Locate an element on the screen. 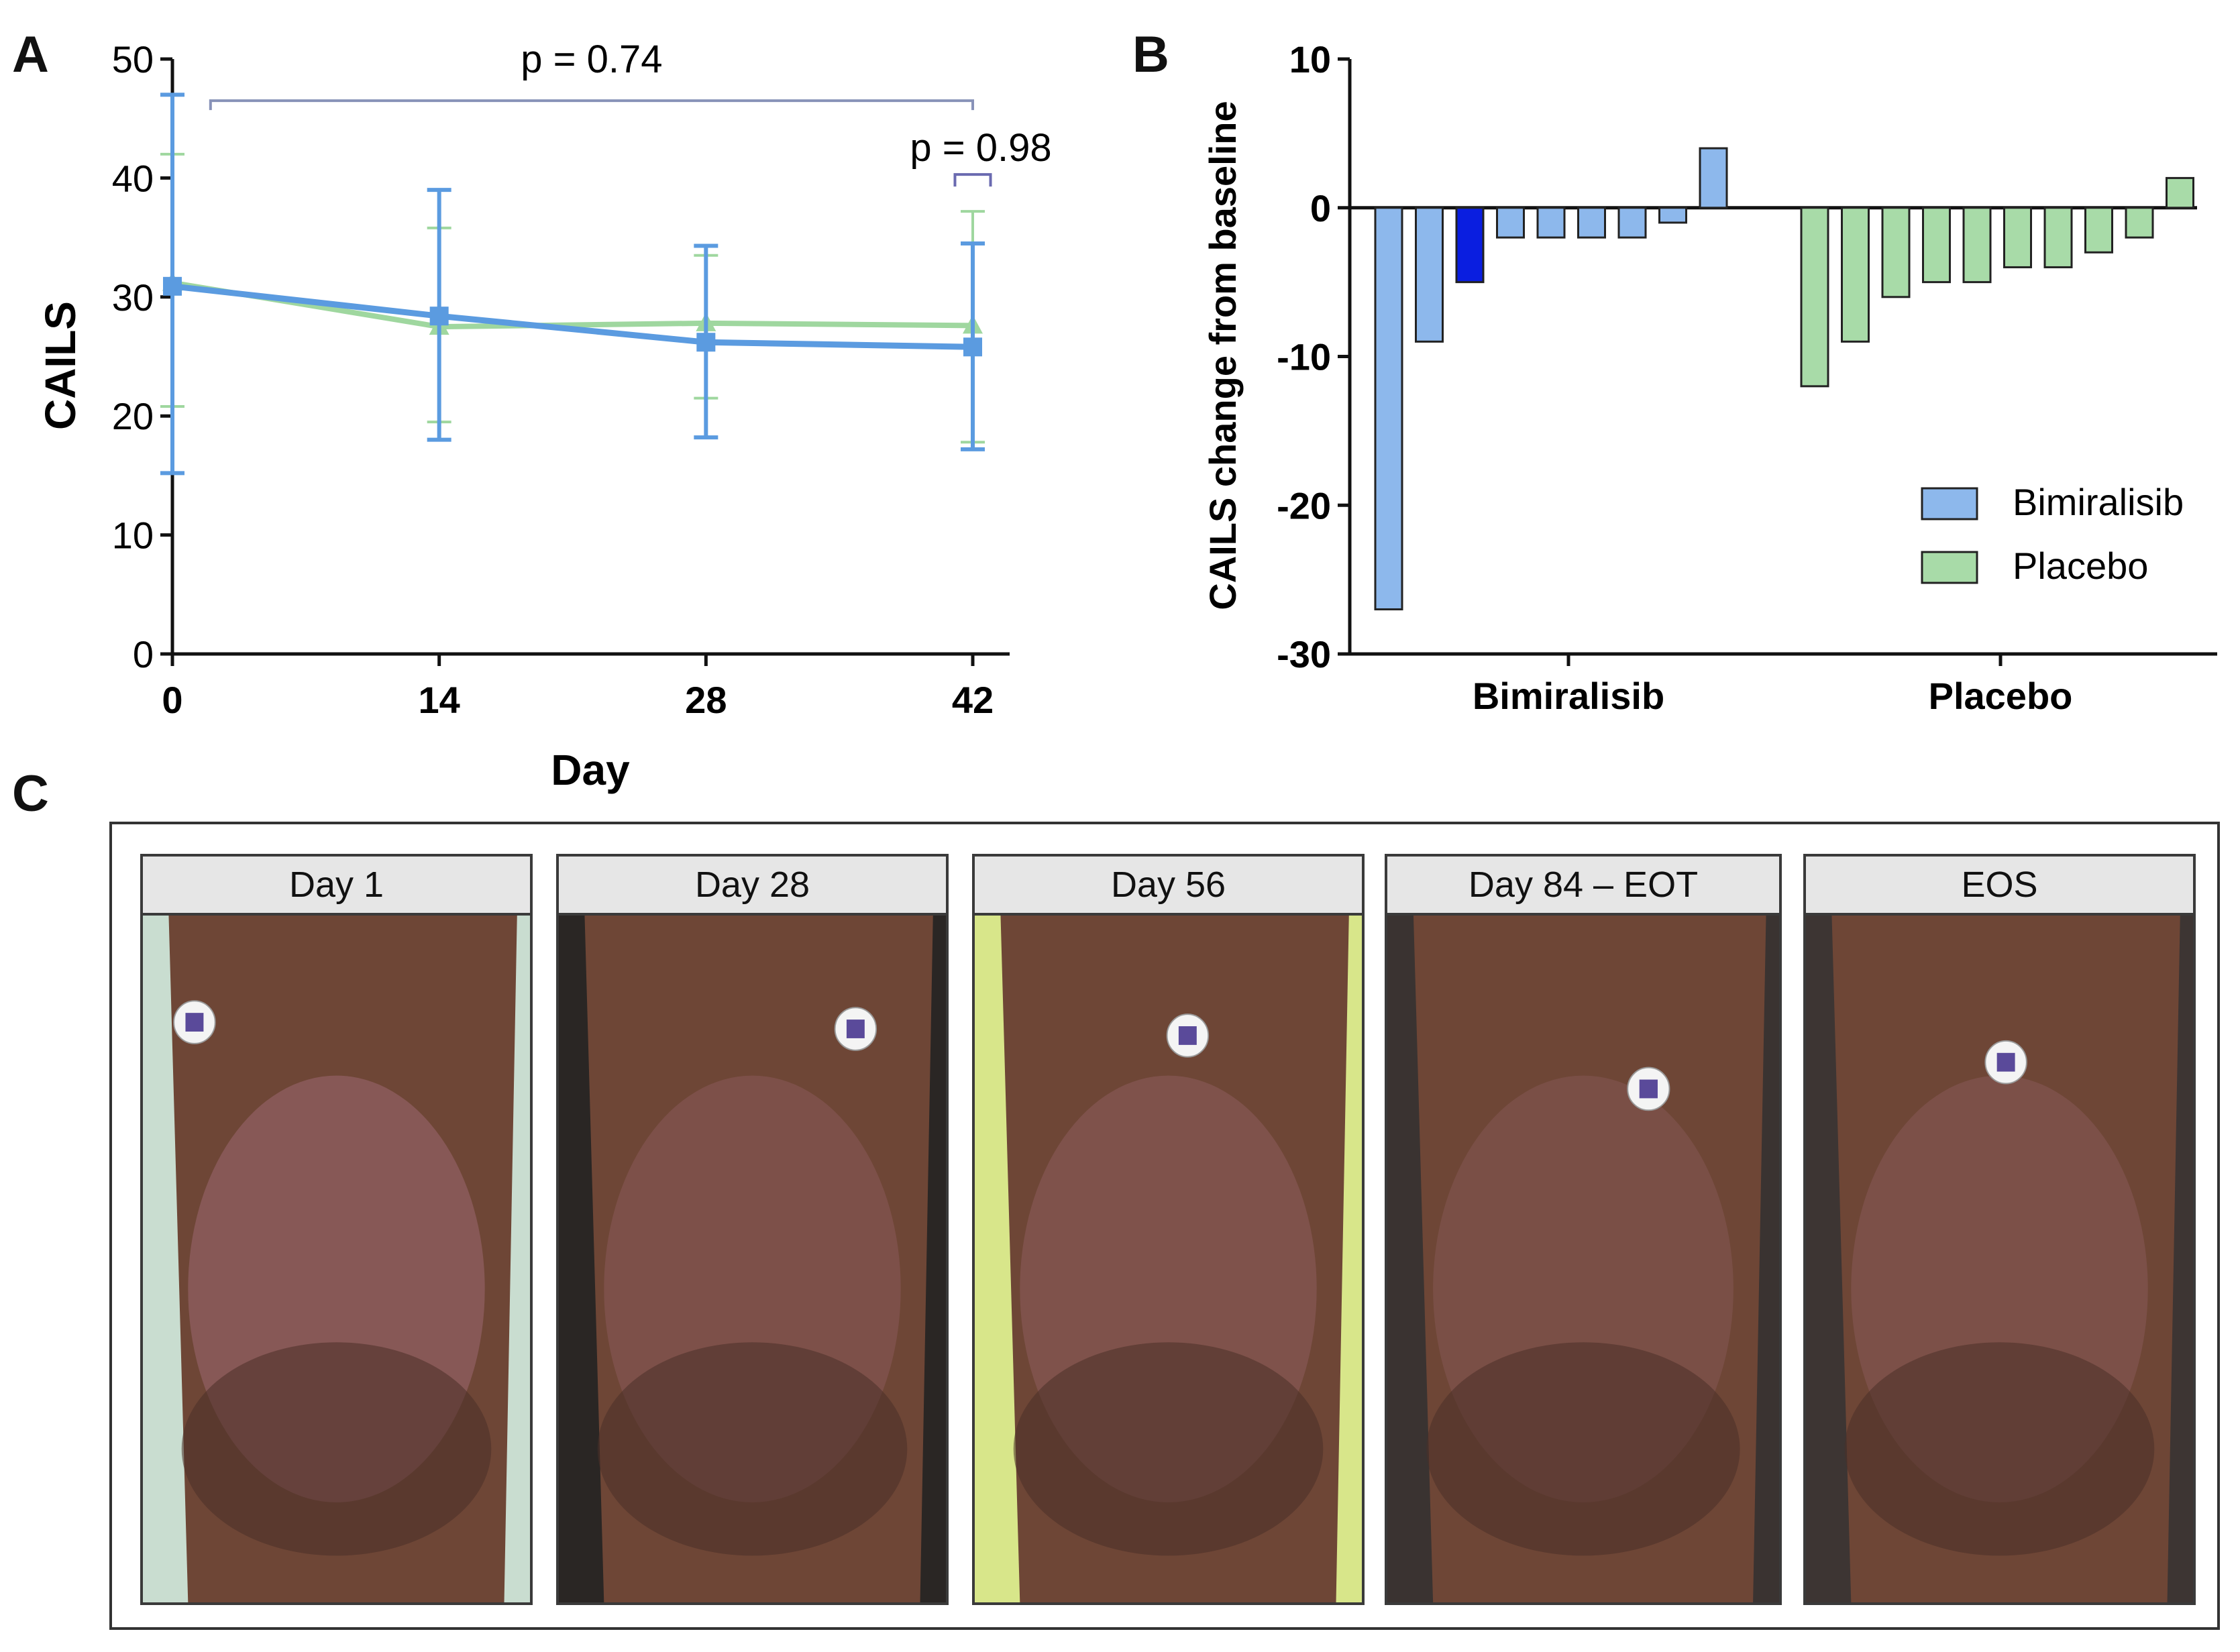 This screenshot has width=2240, height=1652. x-tick-label: Bimiralisib is located at coordinates (1569, 696).